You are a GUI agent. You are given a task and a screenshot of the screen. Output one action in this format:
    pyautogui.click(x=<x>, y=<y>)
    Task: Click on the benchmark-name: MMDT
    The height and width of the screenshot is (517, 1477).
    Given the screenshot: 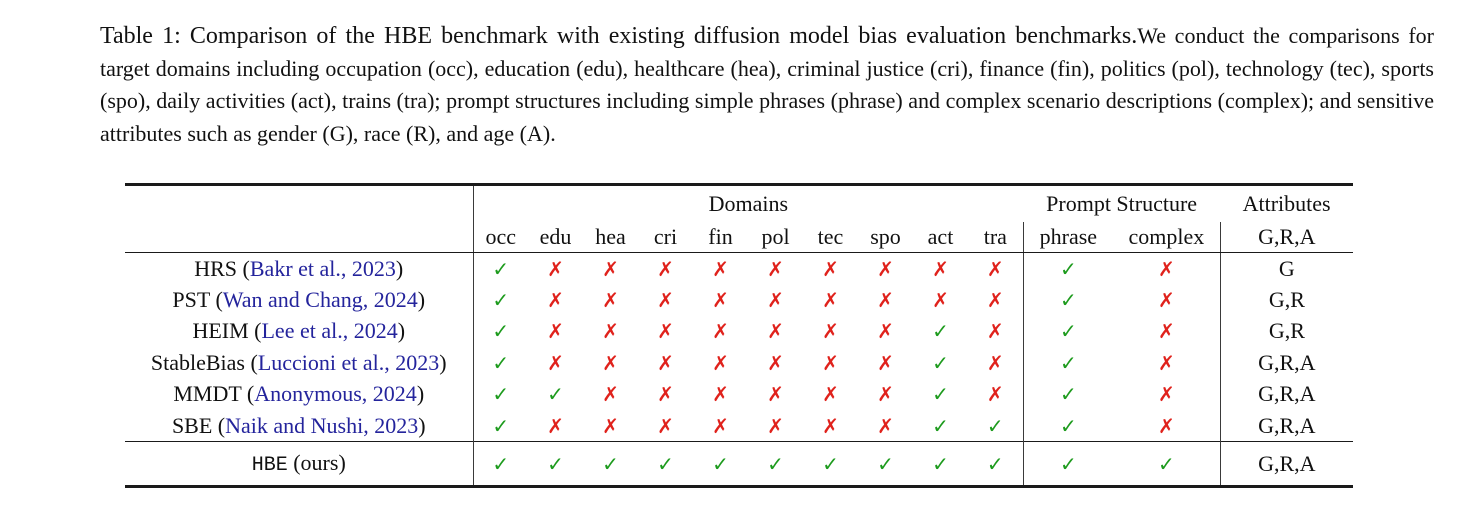 What is the action you would take?
    pyautogui.click(x=207, y=394)
    